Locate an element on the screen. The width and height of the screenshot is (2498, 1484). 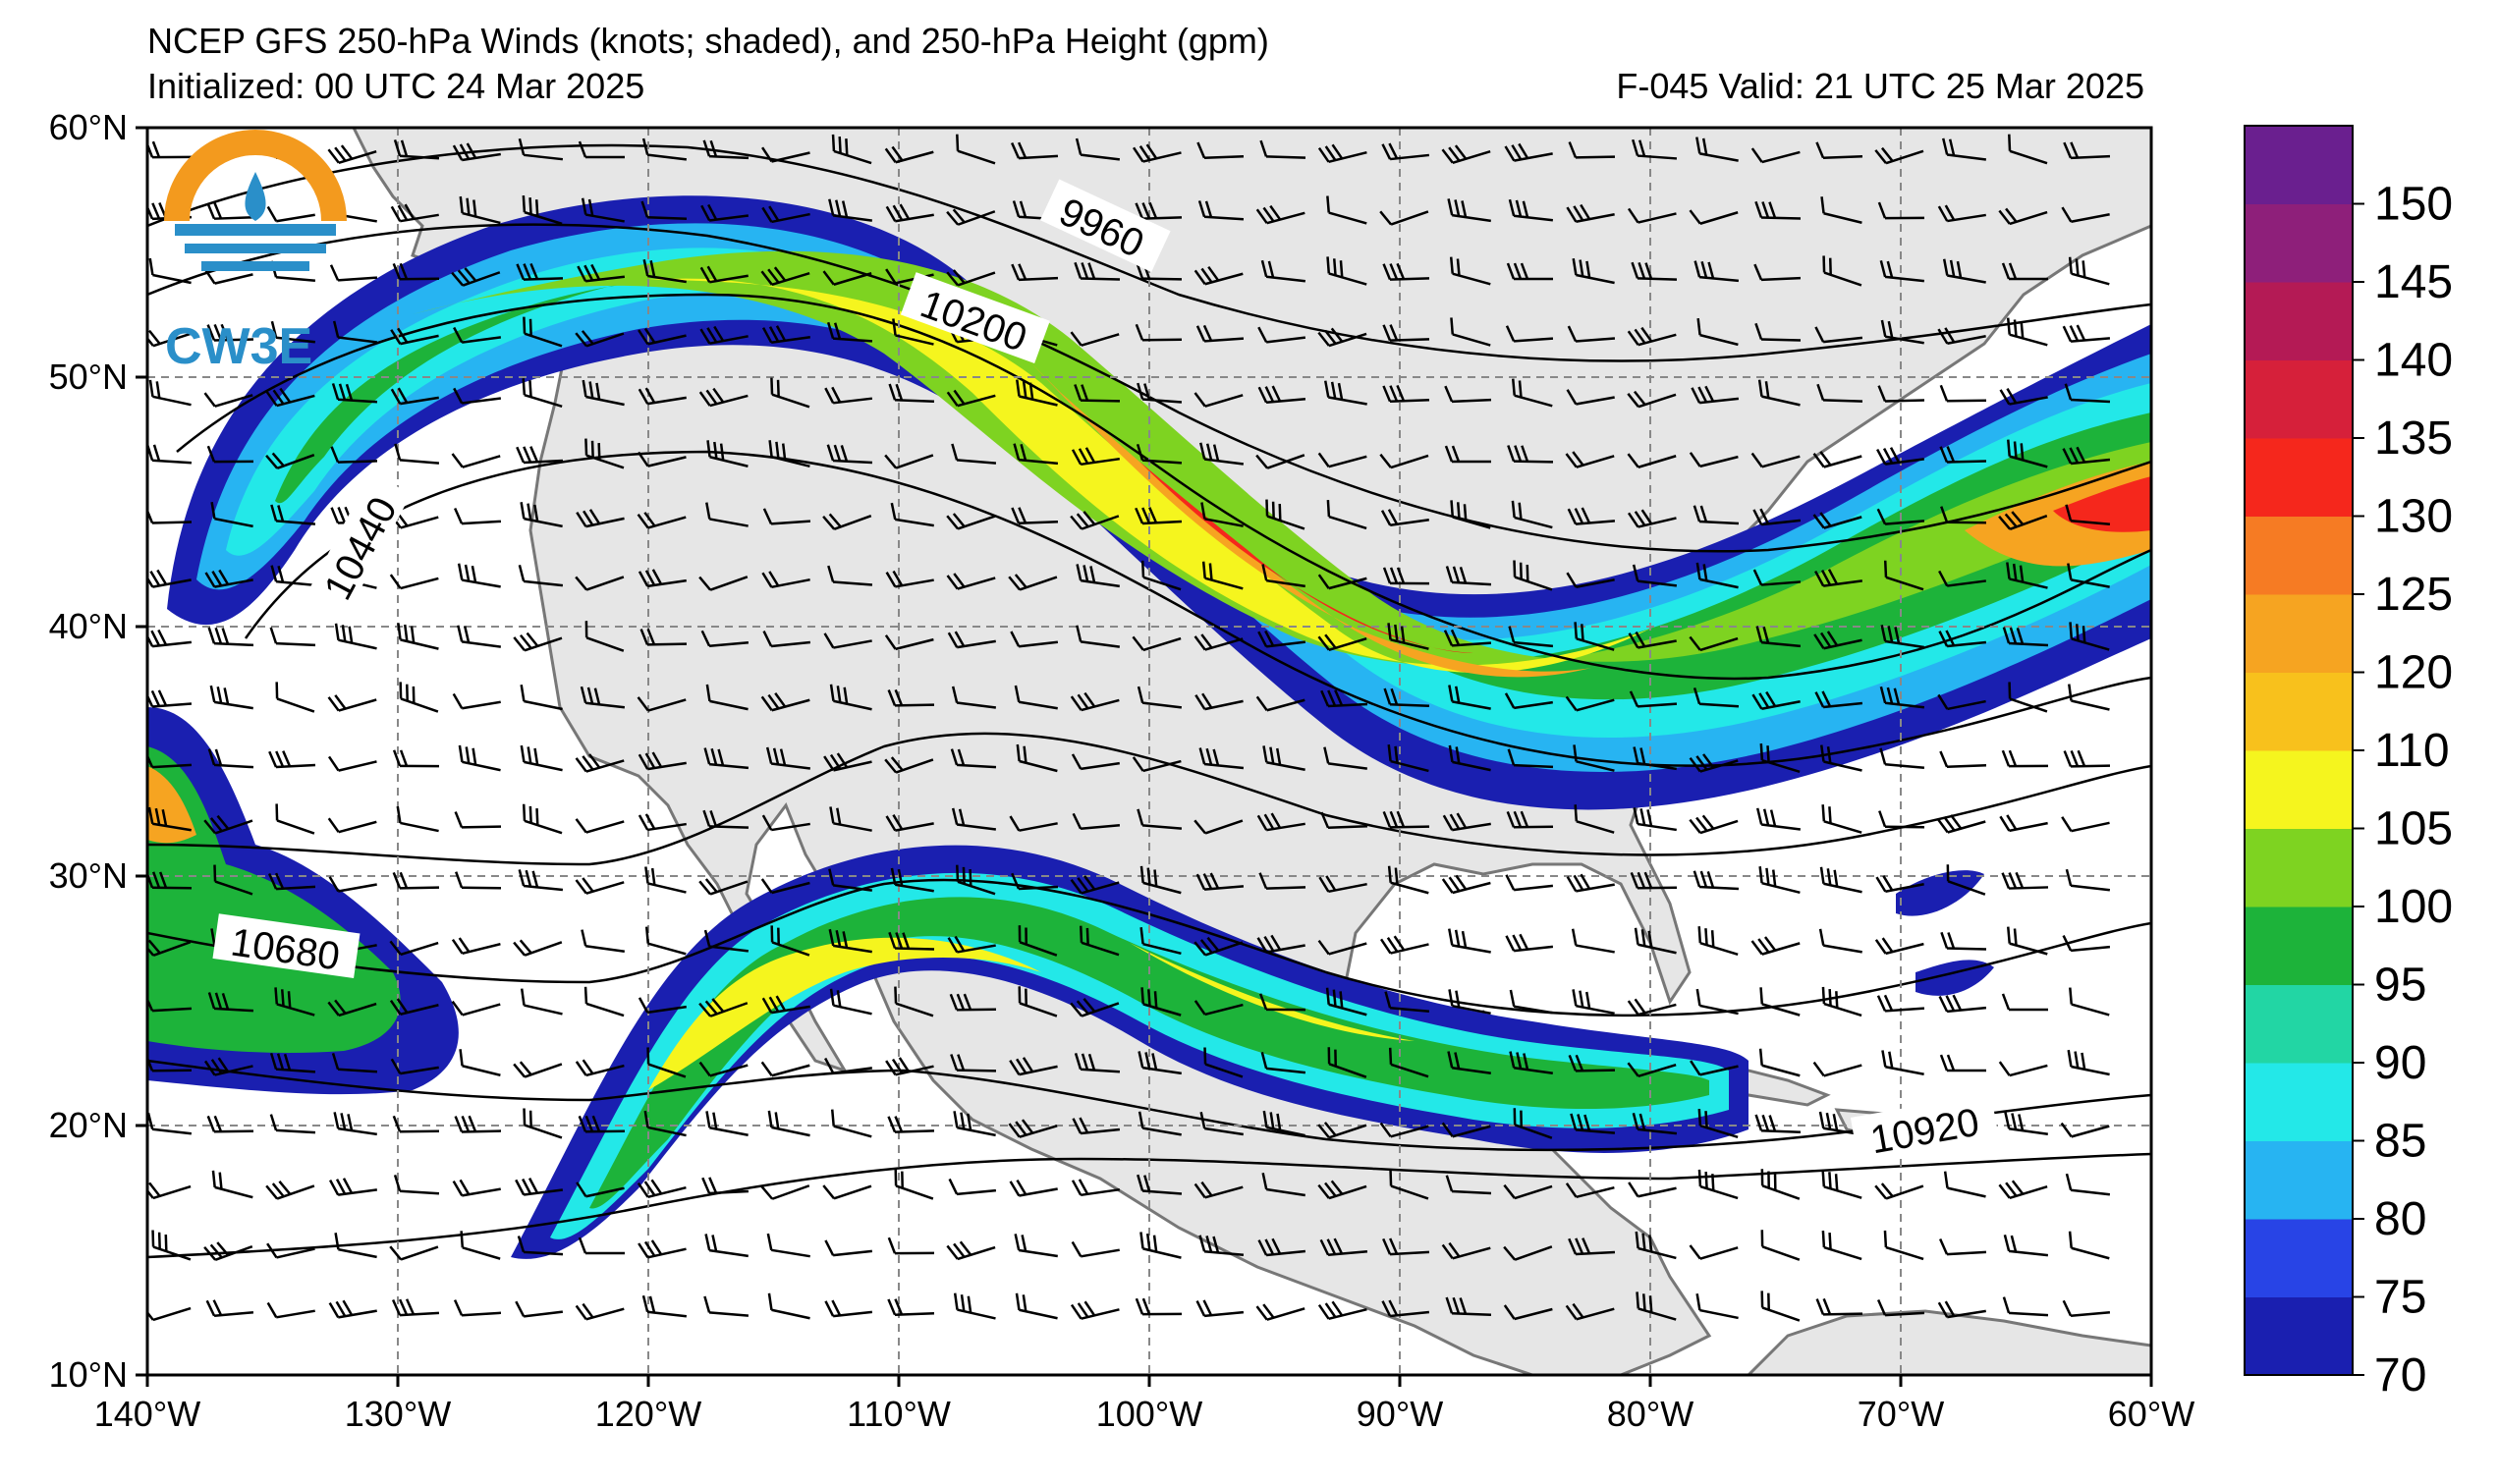
colorbar-label: 130 is located at coordinates (2413, 517).